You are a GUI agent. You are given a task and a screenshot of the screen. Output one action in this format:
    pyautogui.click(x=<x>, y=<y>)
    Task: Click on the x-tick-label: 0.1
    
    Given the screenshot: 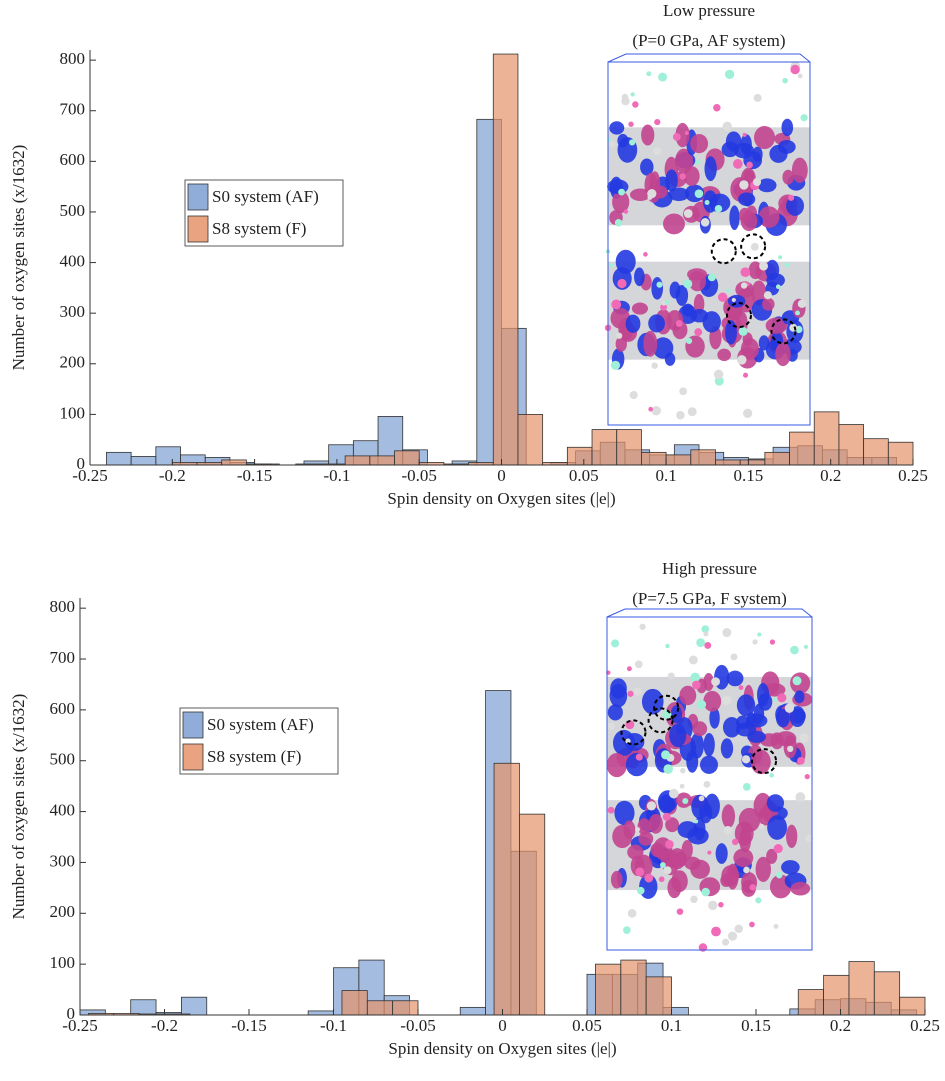 What is the action you would take?
    pyautogui.click(x=665, y=475)
    